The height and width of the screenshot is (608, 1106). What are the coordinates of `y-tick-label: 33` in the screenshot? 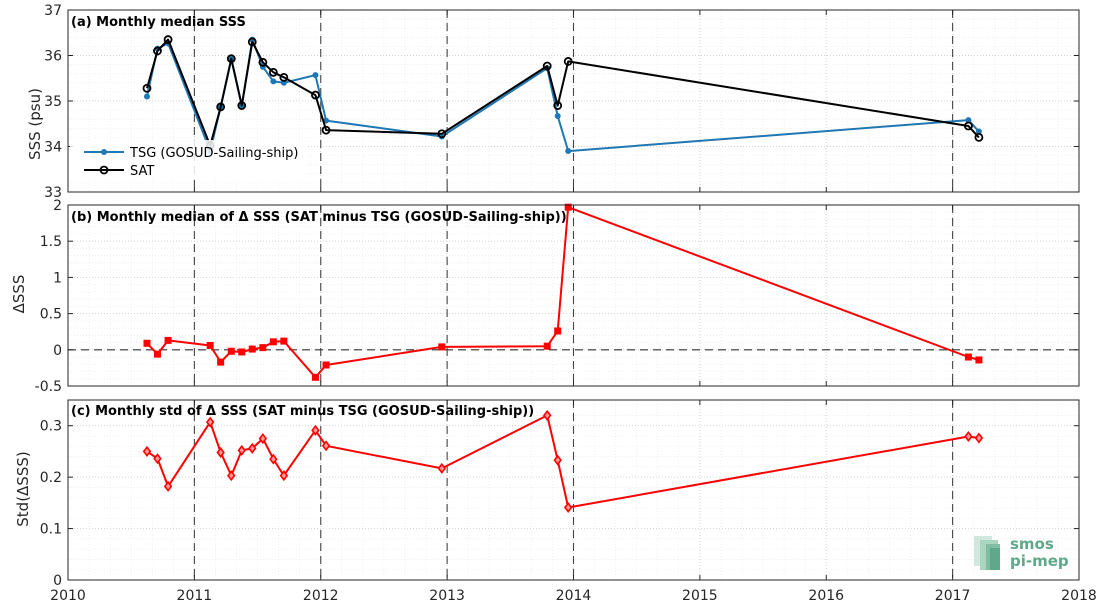 It's located at (53, 193).